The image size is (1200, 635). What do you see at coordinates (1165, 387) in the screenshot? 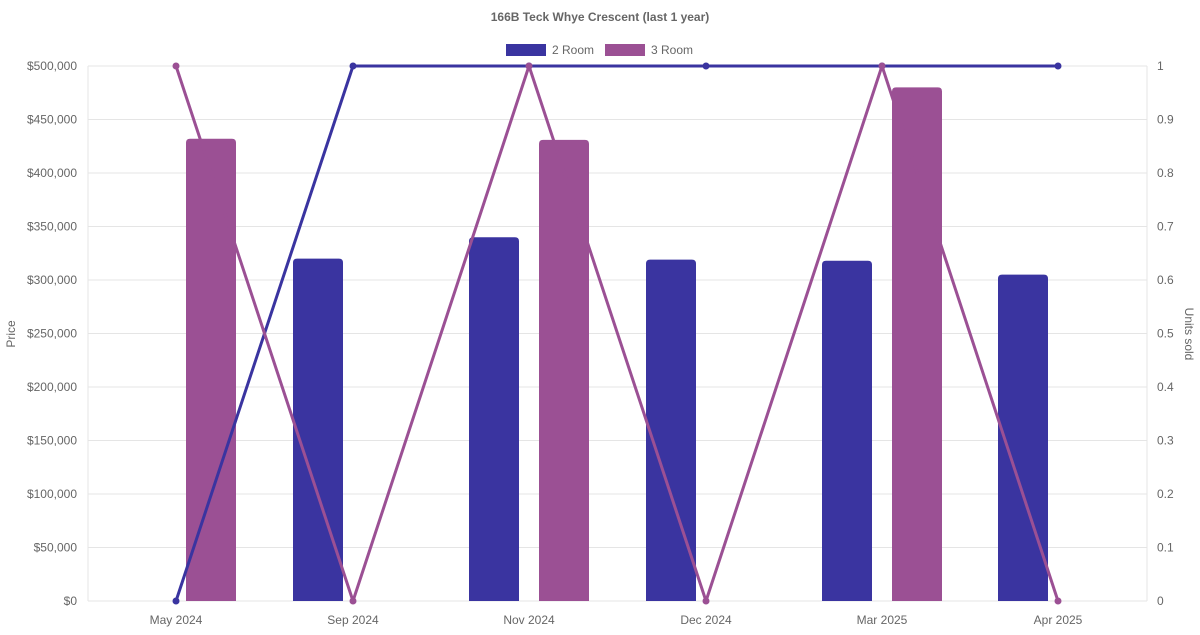
I see `y-right-tick-label: 0.4` at bounding box center [1165, 387].